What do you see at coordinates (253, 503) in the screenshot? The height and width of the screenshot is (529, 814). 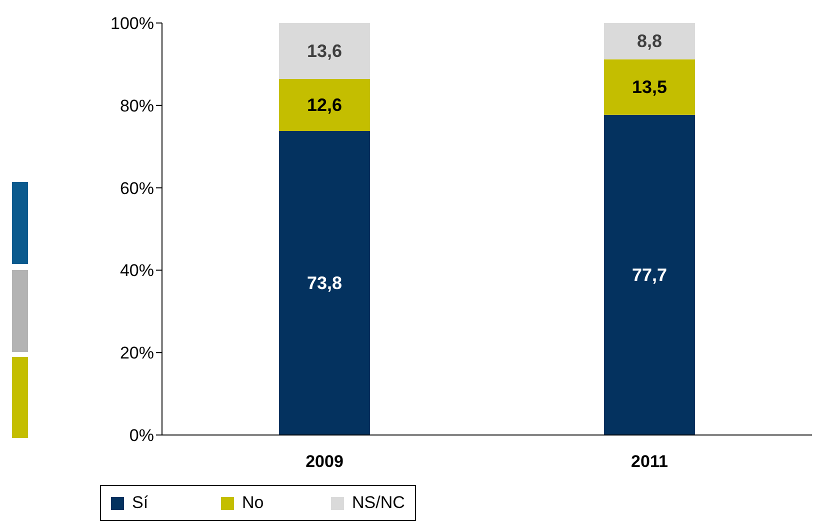 I see `legend-label: No` at bounding box center [253, 503].